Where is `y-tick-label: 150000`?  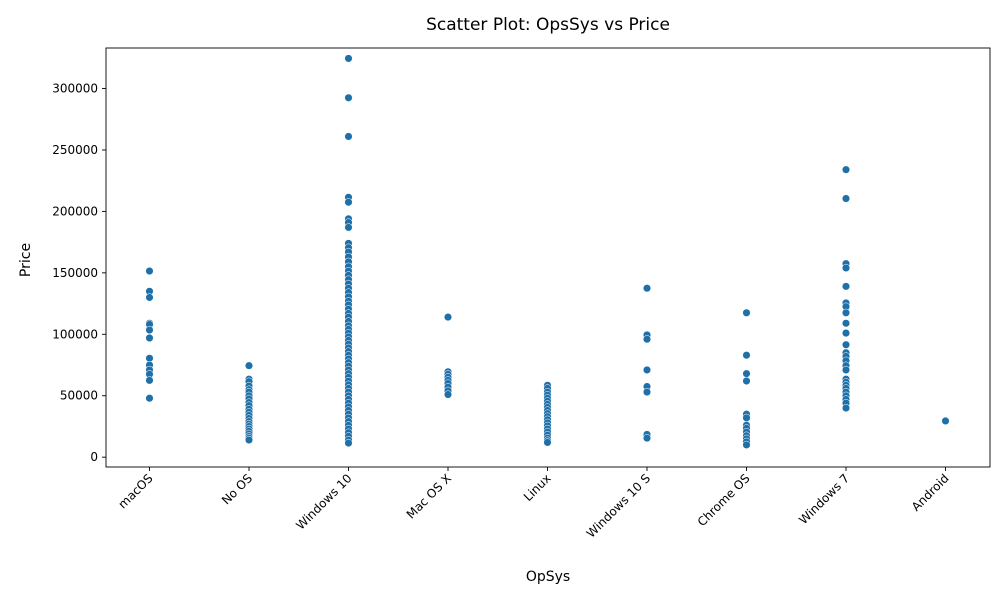
y-tick-label: 150000 is located at coordinates (75, 273).